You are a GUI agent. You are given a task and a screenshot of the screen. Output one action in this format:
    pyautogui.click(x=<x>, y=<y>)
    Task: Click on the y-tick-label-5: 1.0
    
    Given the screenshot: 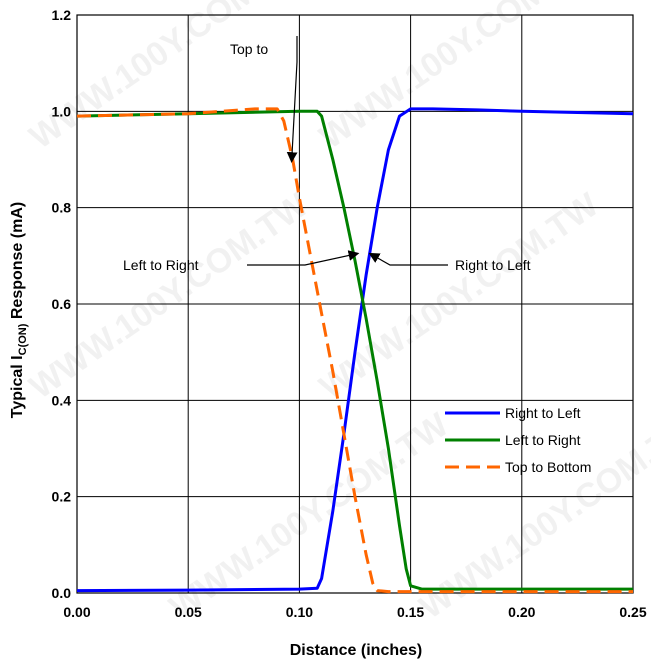 What is the action you would take?
    pyautogui.click(x=62, y=111)
    